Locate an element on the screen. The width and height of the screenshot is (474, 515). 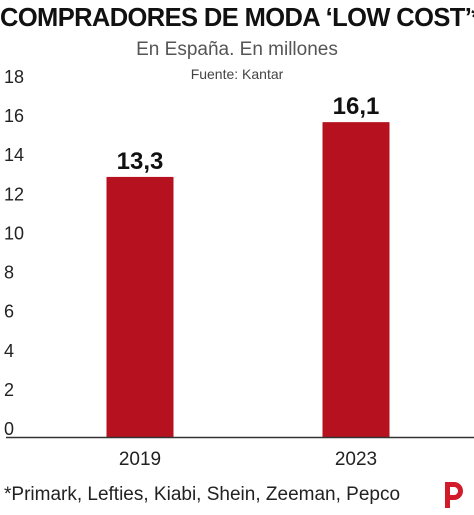
y-tick-label: 12 is located at coordinates (14, 194).